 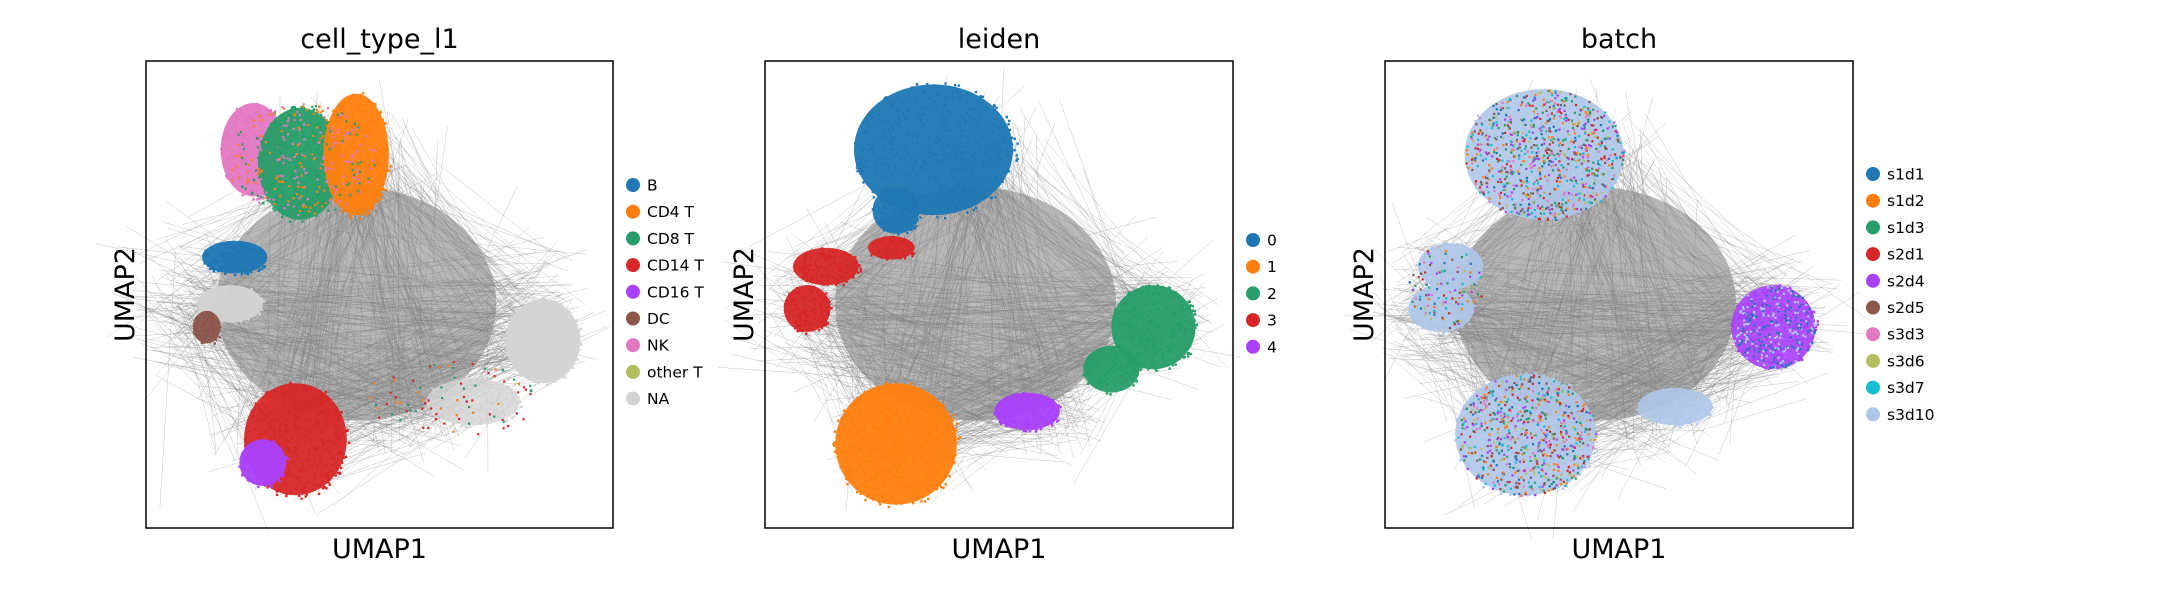 What do you see at coordinates (1911, 415) in the screenshot?
I see `legend-label: s3d10` at bounding box center [1911, 415].